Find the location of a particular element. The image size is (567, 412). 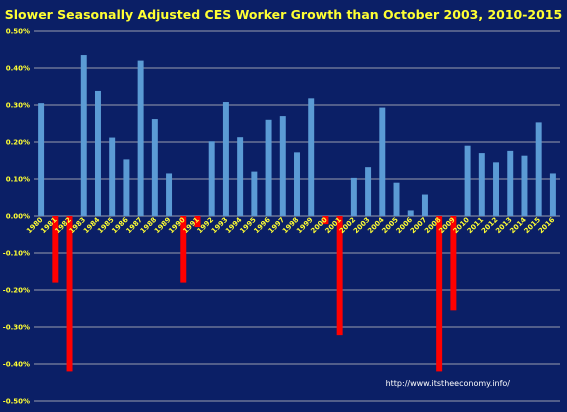

bar-1996 is located at coordinates (268, 167).